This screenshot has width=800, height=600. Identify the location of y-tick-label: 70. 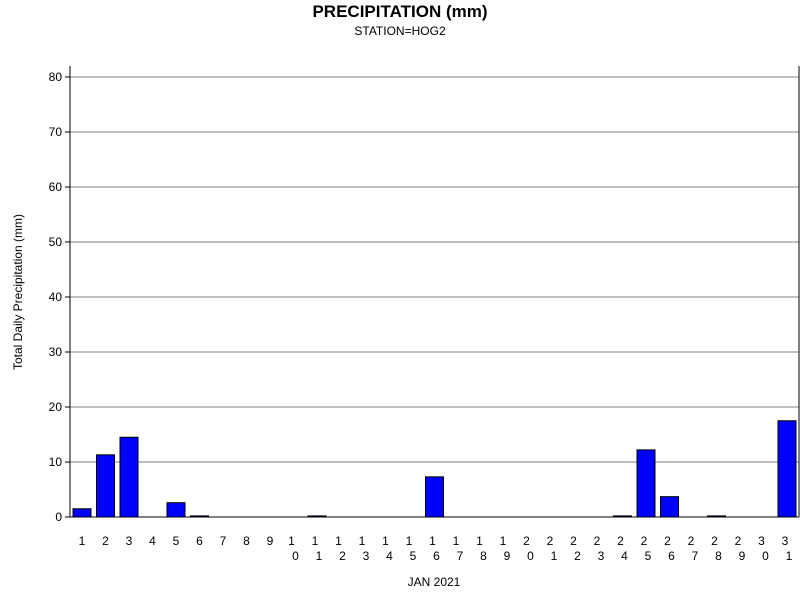
(56, 132).